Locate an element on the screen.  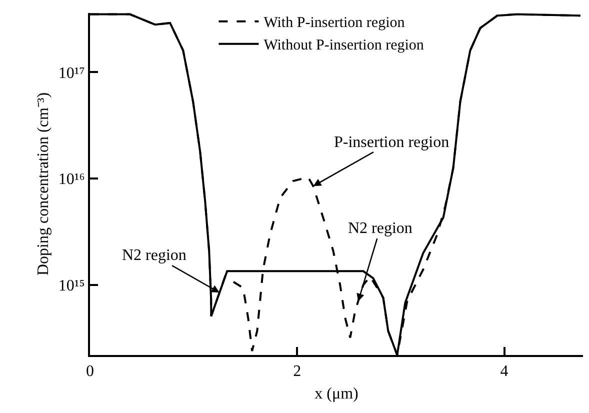
annotation: P-insertion region is located at coordinates (392, 142).